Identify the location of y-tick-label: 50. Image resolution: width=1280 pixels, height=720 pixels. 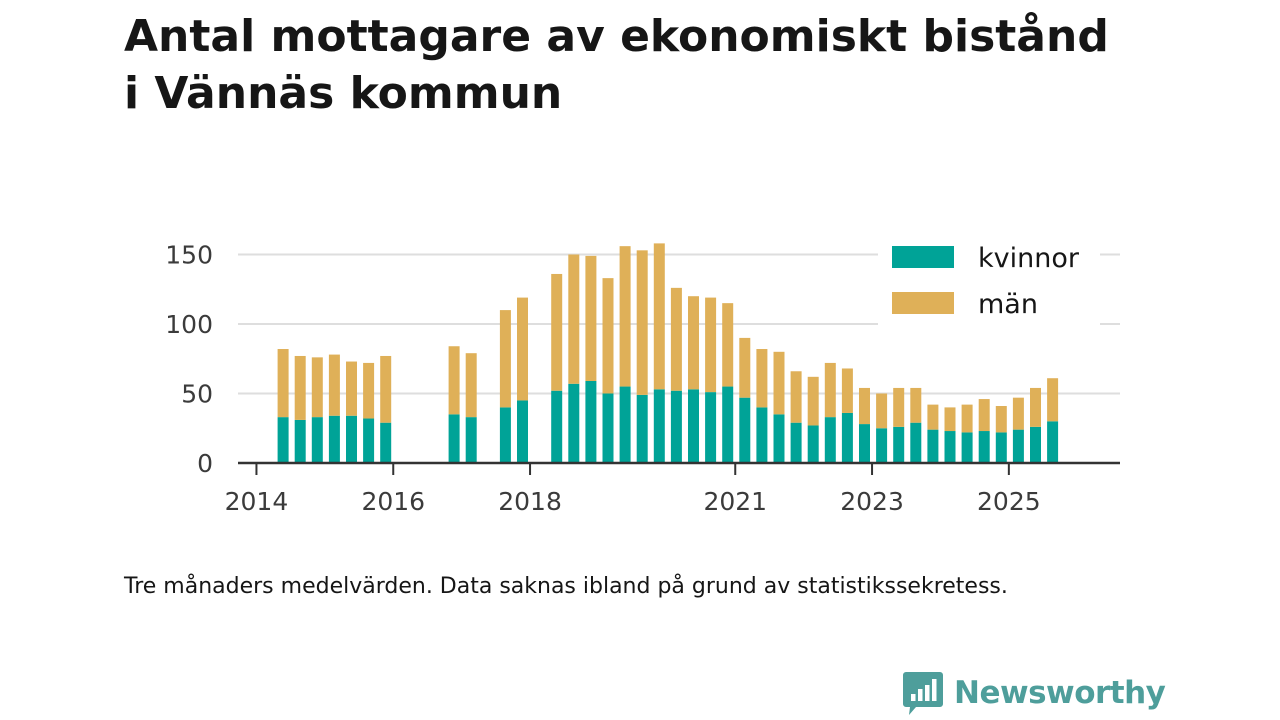
(197, 394).